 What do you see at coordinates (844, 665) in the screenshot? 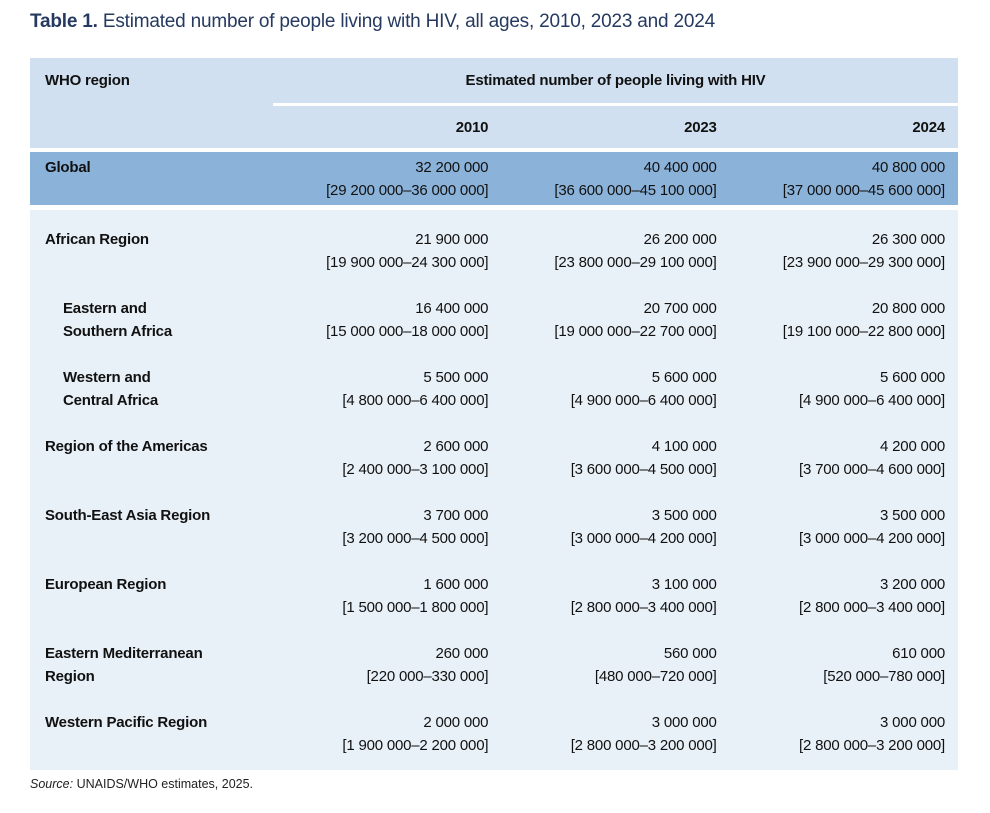
I see `value-cell: 610 000 [520 000–780 000]` at bounding box center [844, 665].